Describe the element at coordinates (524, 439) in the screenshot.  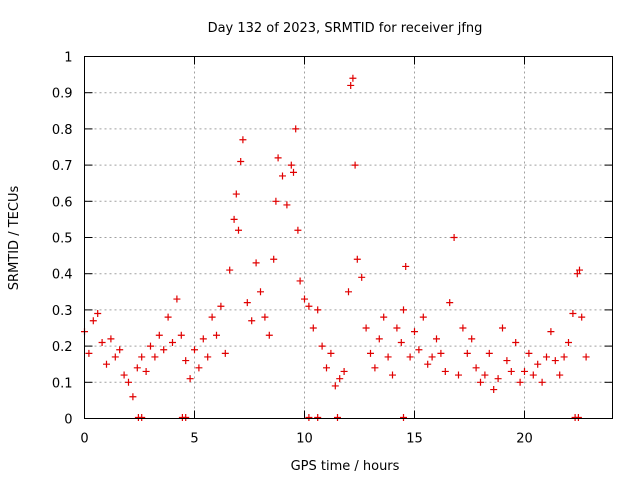
I see `x-tick-label: 20` at that location.